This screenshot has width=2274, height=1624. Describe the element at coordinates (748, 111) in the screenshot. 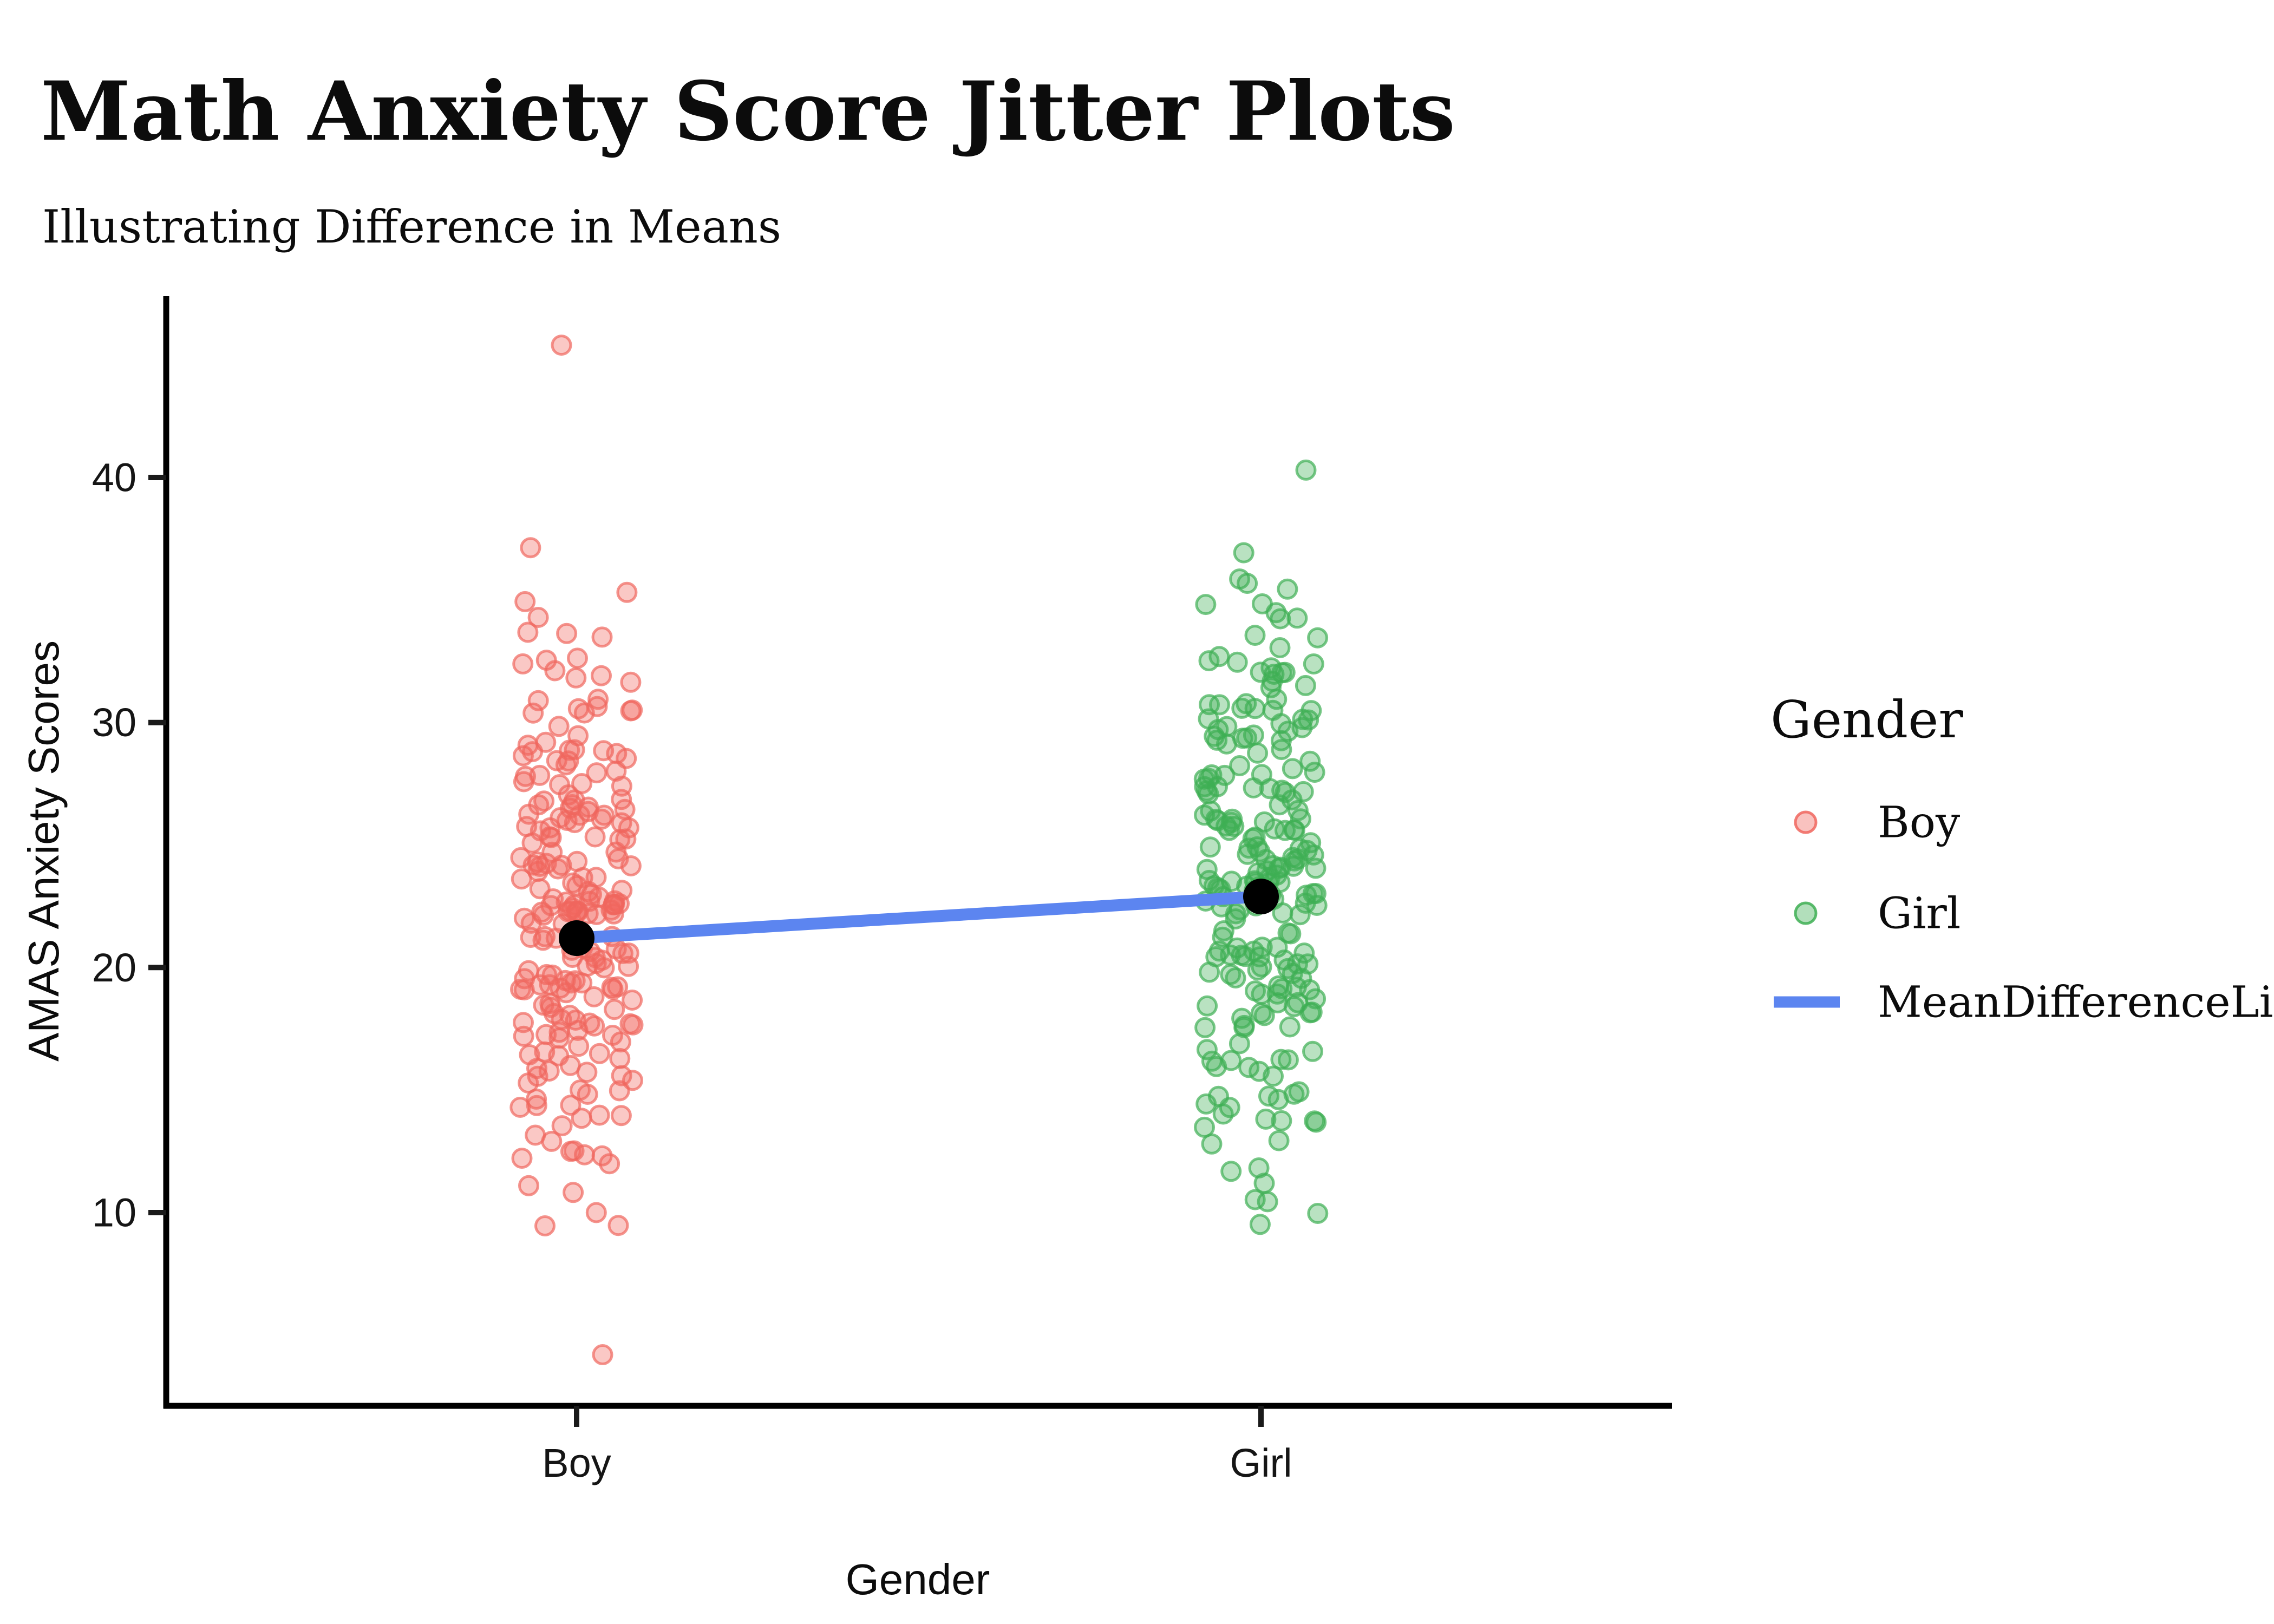

I see `chart-title: Math Anxiety Score Jitter Plots` at that location.